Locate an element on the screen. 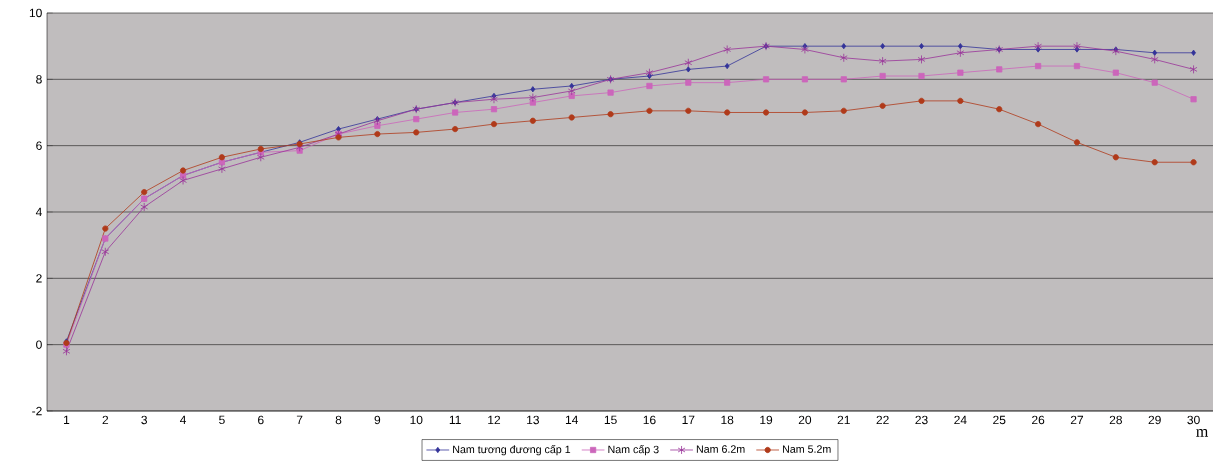 The image size is (1228, 463). x-tick-label: 13 is located at coordinates (533, 420).